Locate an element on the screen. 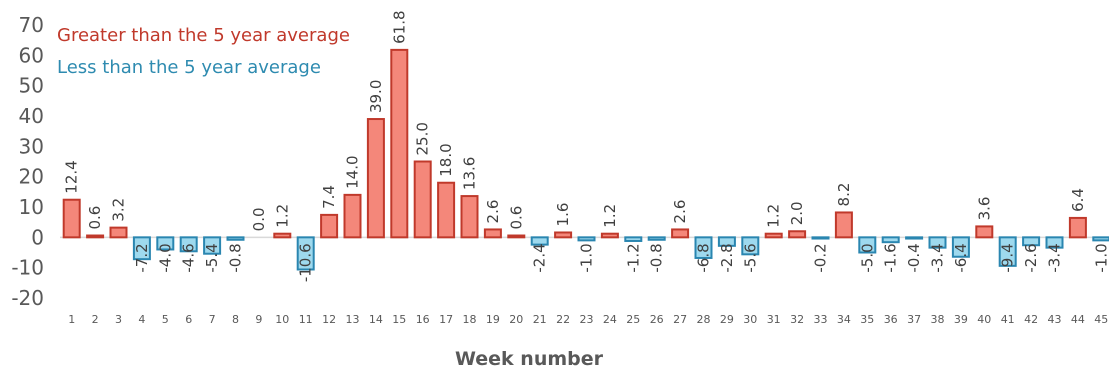 This screenshot has height=379, width=1109. x-tick-label: 39 is located at coordinates (961, 319).